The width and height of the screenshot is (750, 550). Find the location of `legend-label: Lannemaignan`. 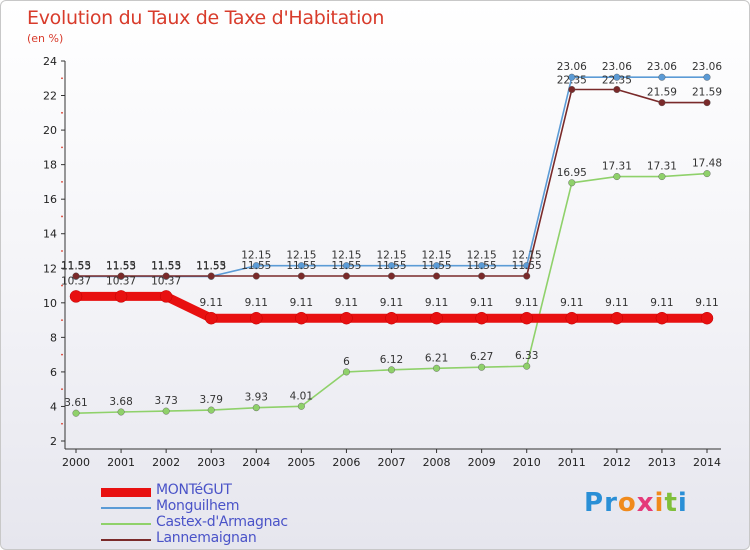

legend-label: Lannemaignan is located at coordinates (206, 538).